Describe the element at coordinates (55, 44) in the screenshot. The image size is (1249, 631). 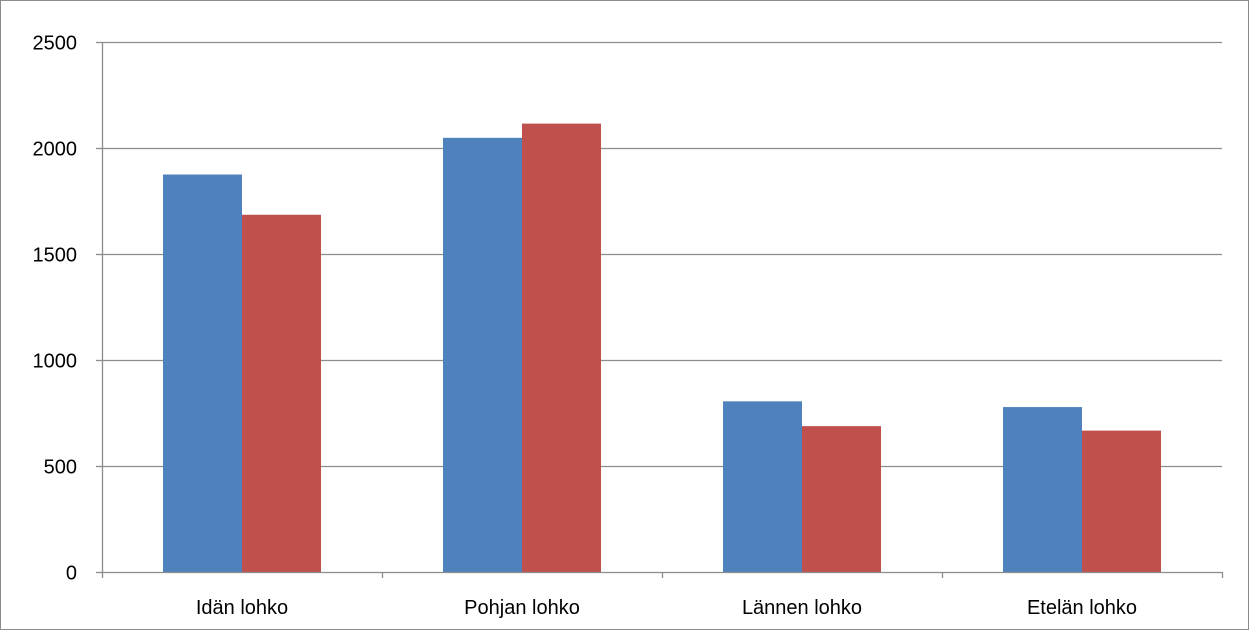
I see `y-tick-label: 2500` at that location.